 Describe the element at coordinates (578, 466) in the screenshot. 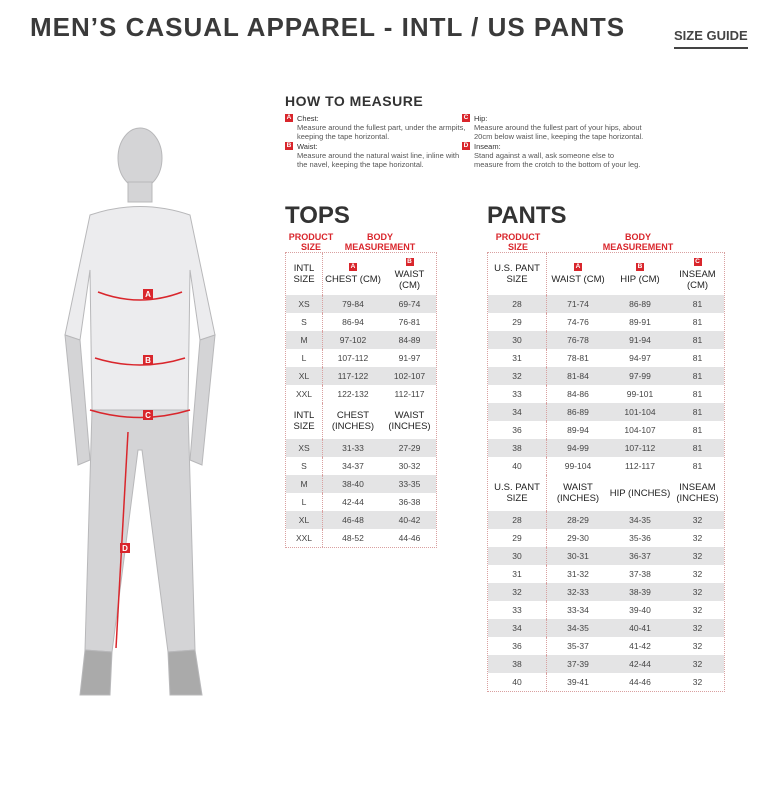

I see `table-cell: 99-104` at that location.